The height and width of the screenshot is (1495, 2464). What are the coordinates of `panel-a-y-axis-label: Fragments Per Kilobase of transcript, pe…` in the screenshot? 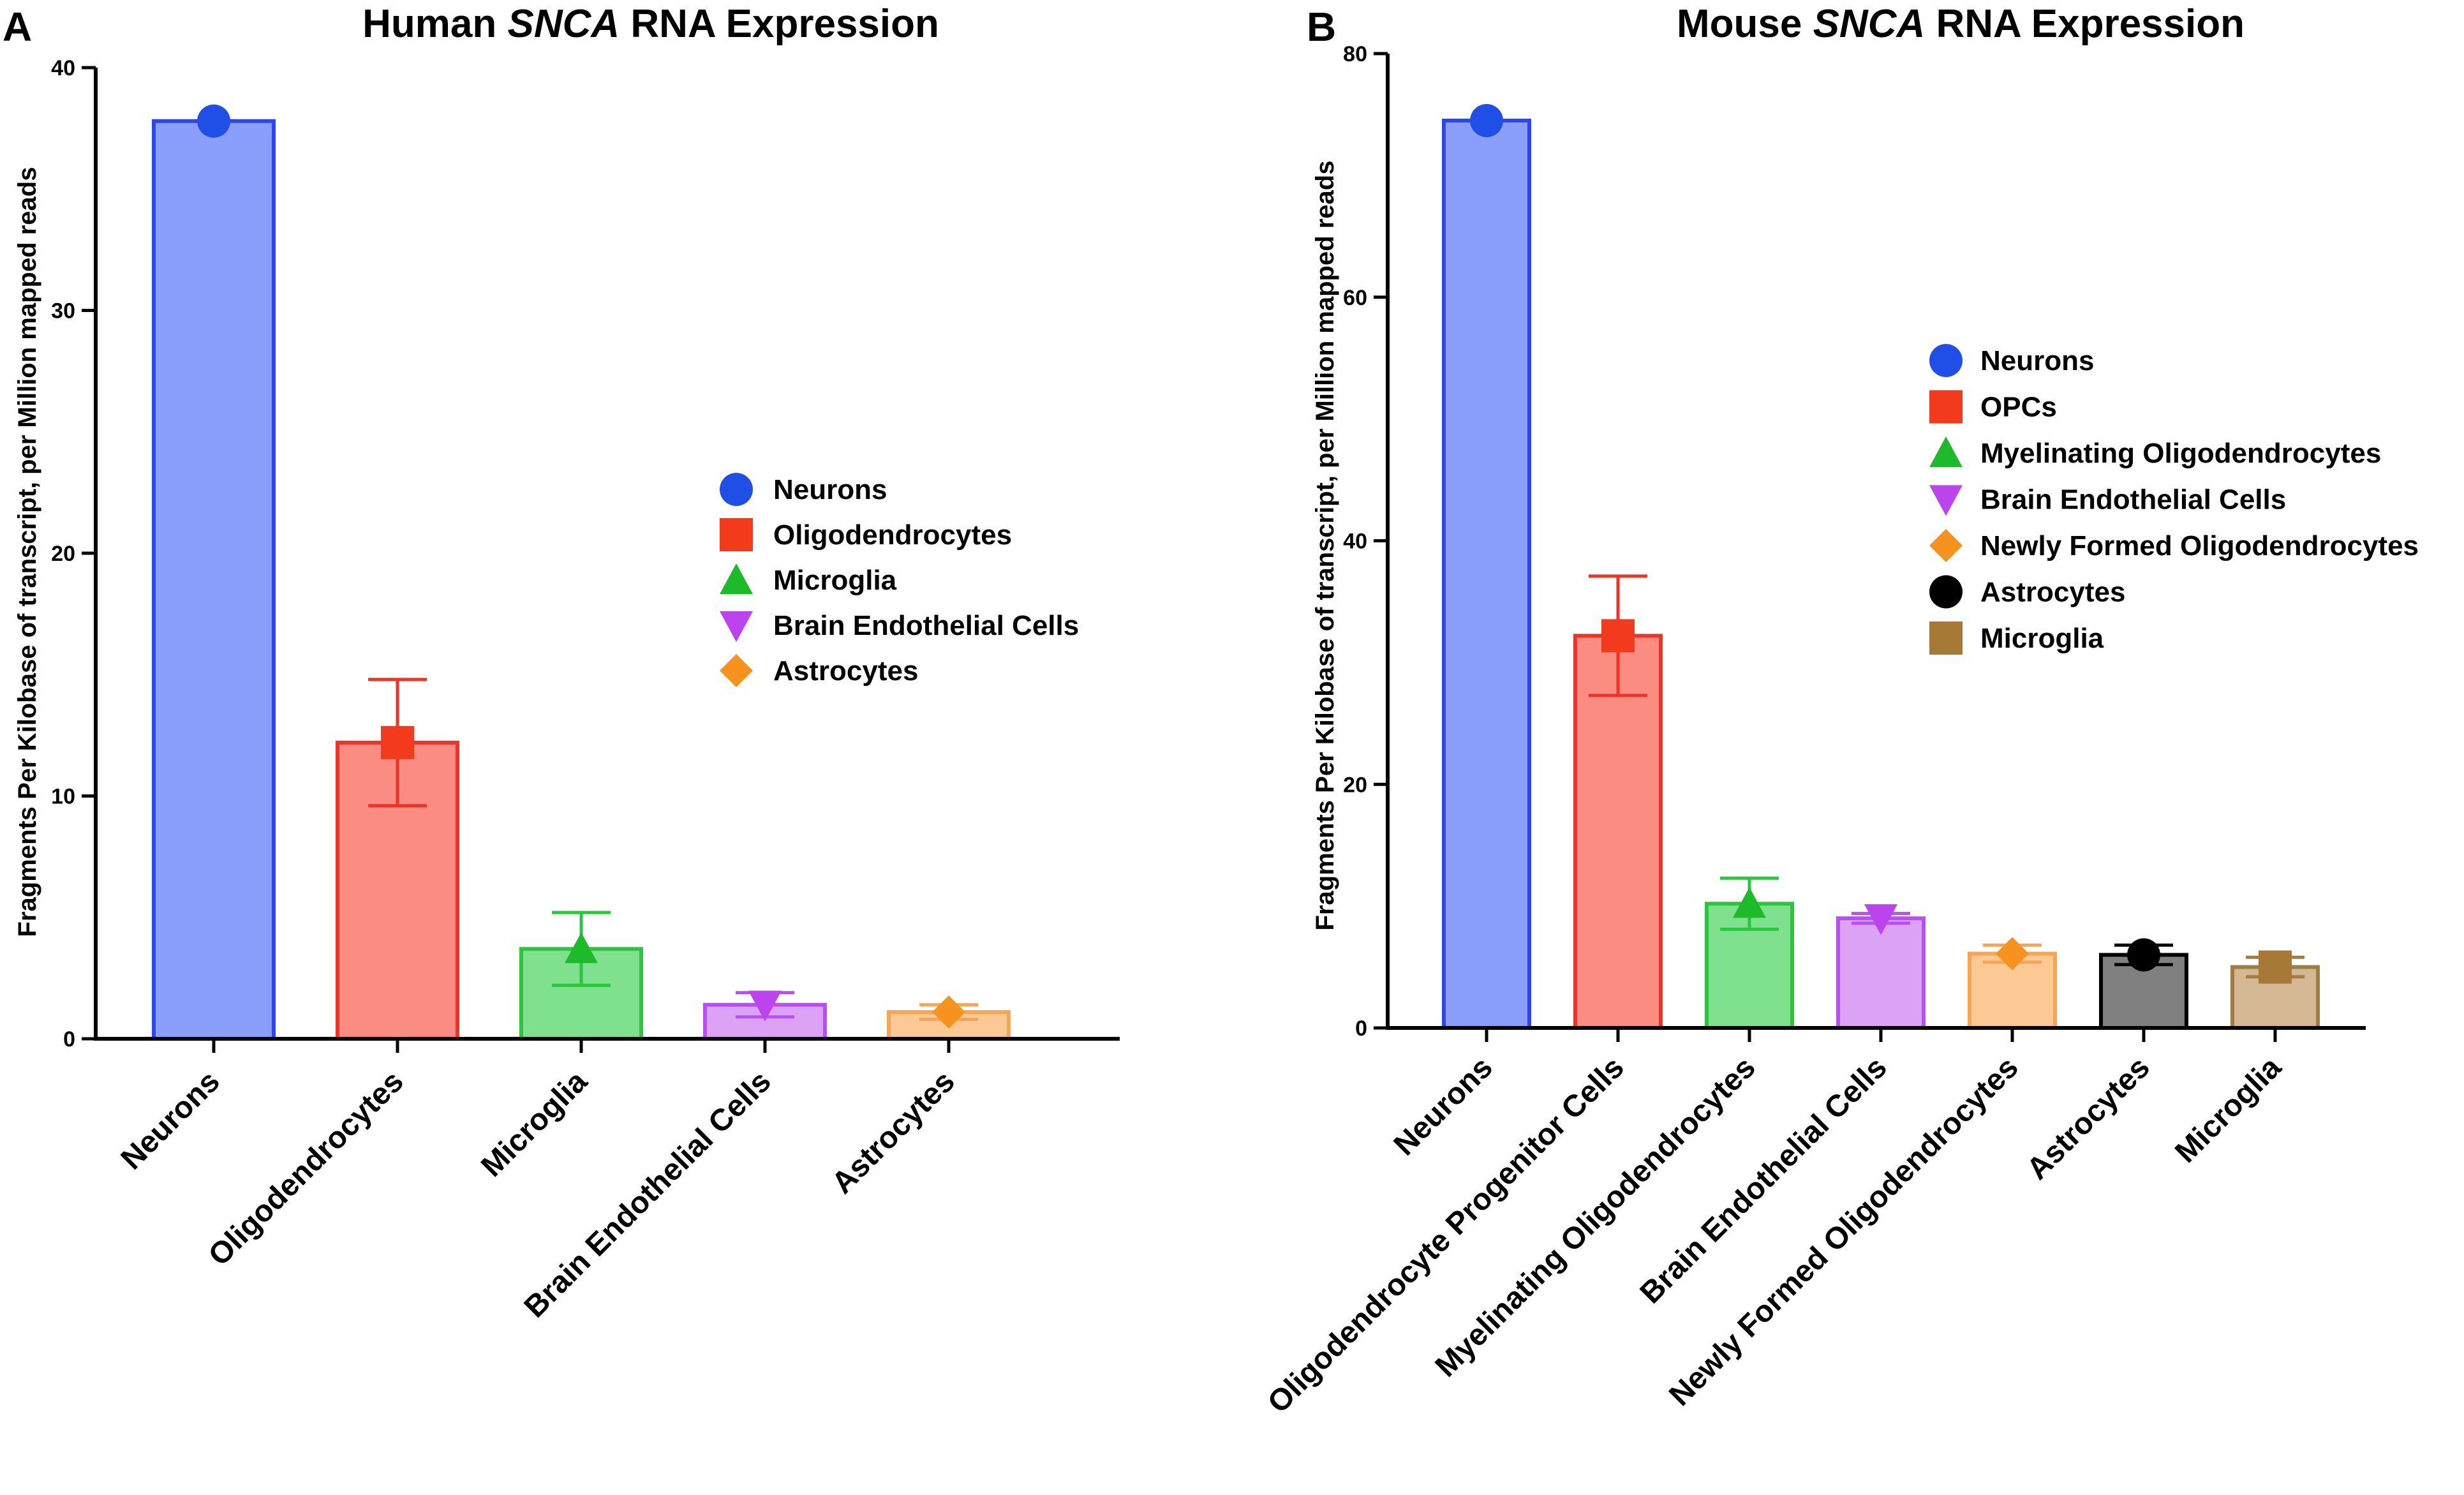 It's located at (27, 552).